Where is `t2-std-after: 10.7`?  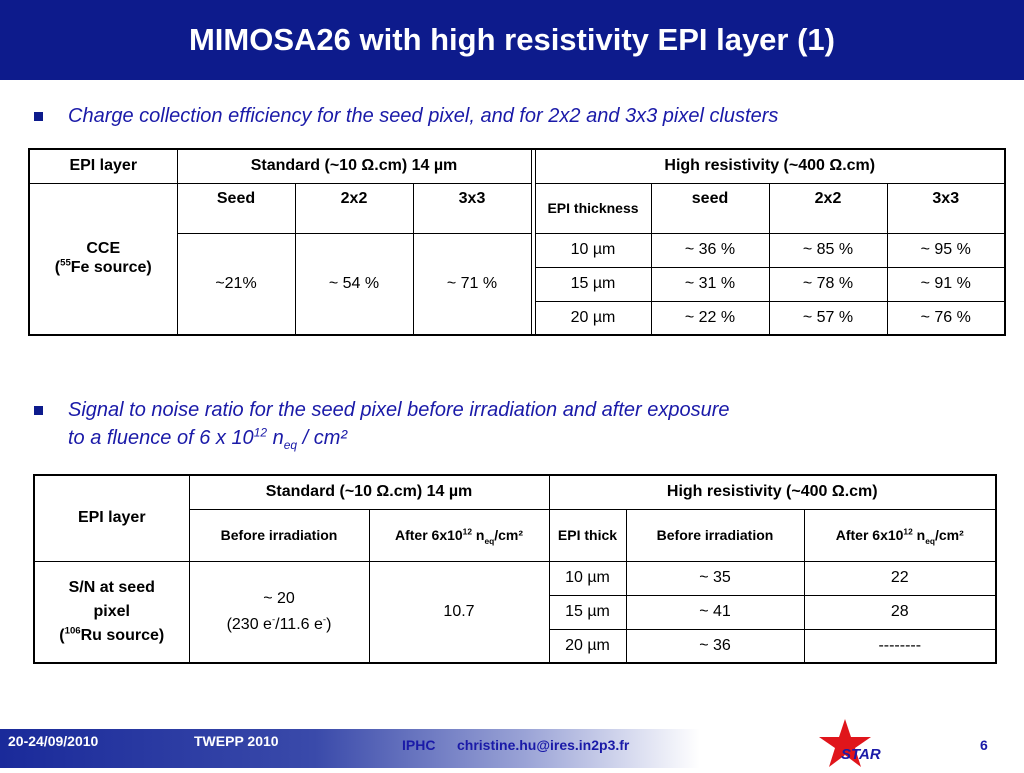
t2-std-after: 10.7 is located at coordinates (459, 612).